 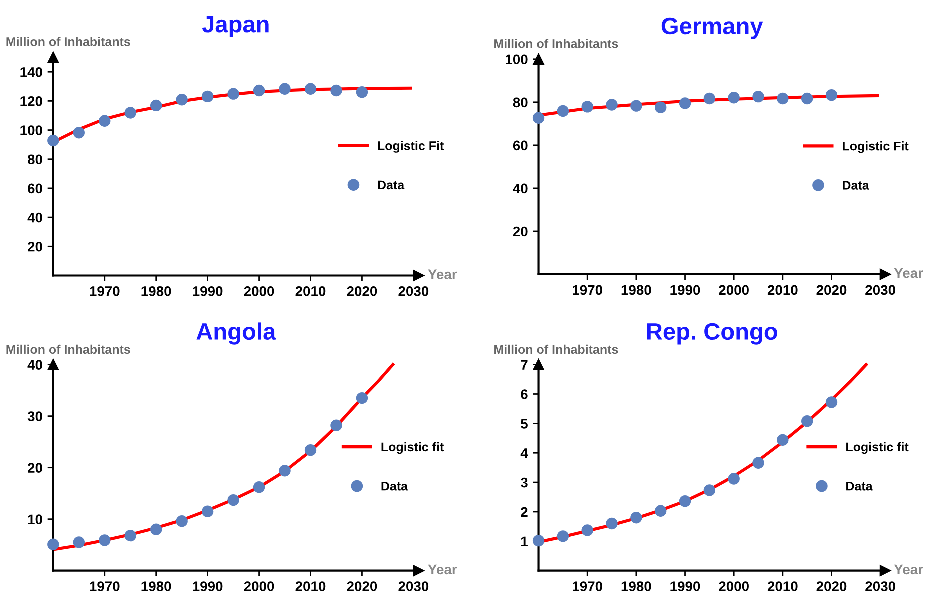 What do you see at coordinates (31, 101) in the screenshot?
I see `y-tick-label: 120` at bounding box center [31, 101].